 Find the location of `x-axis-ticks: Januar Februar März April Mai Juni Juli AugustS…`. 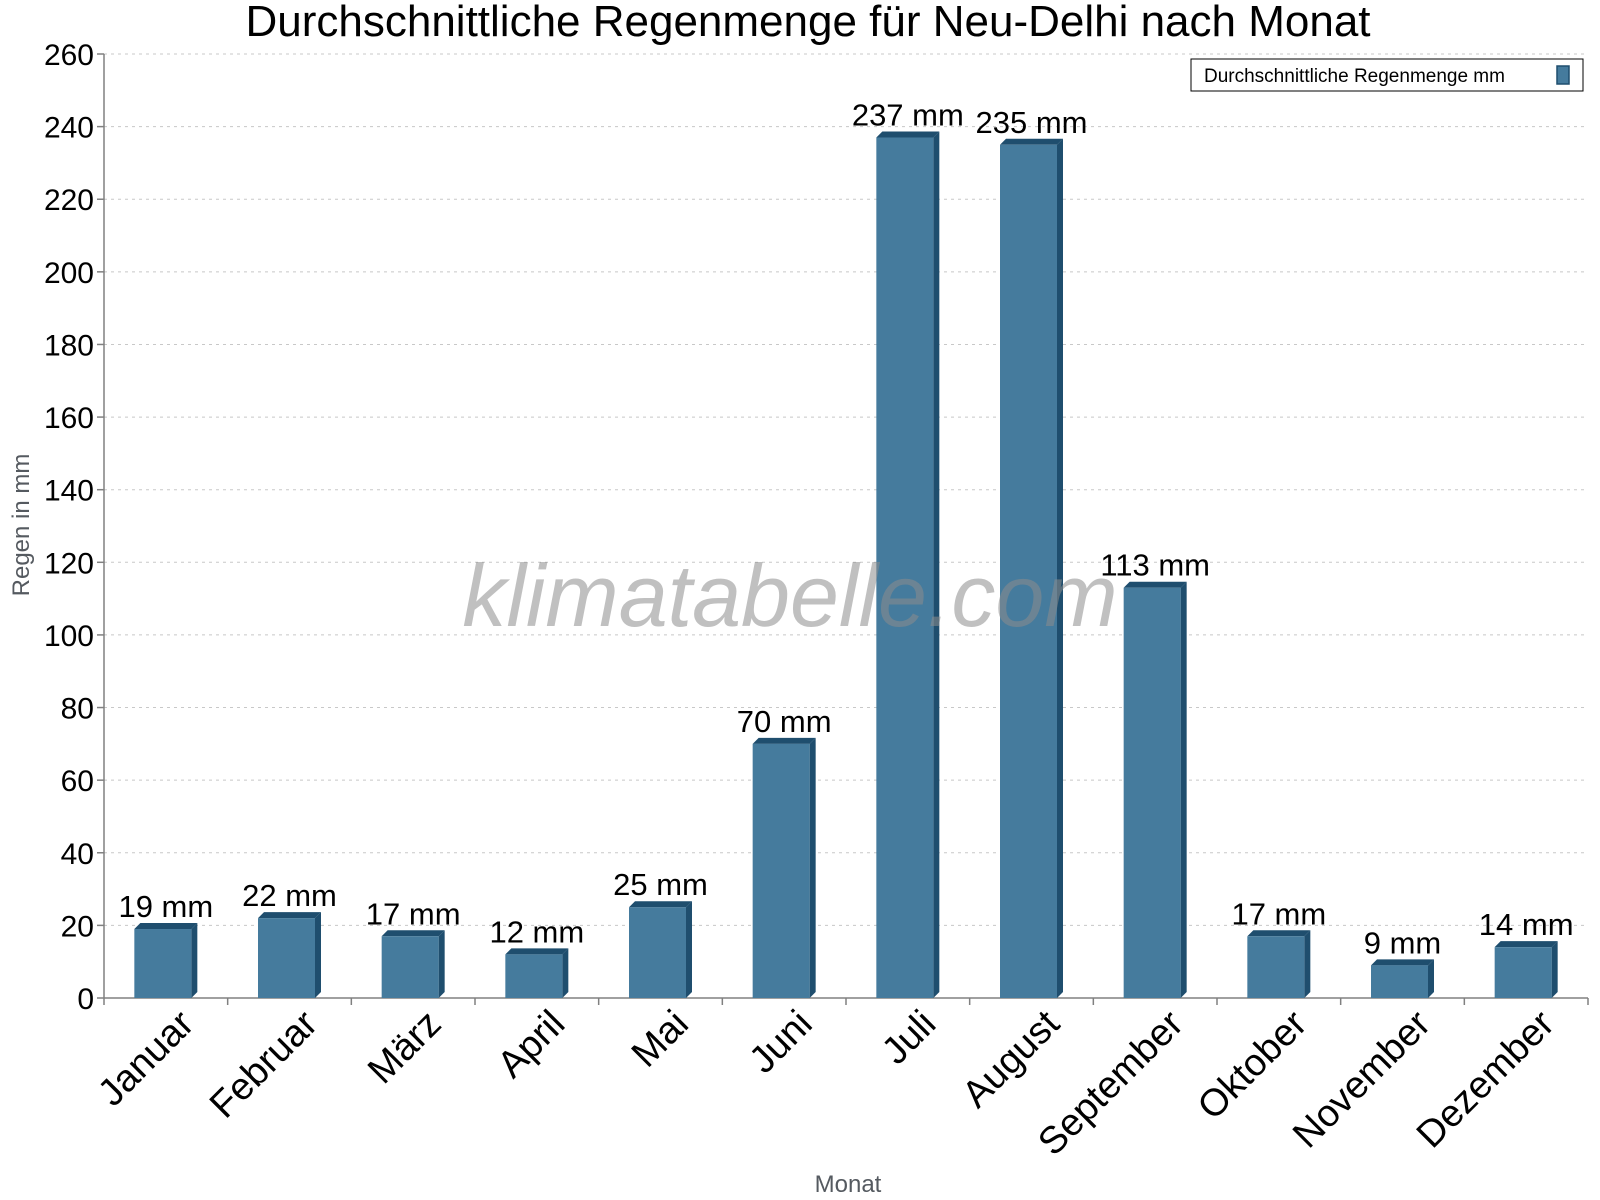

x-axis-ticks: Januar Februar März April Mai Juni Juli AugustS… is located at coordinates (839, 1081).